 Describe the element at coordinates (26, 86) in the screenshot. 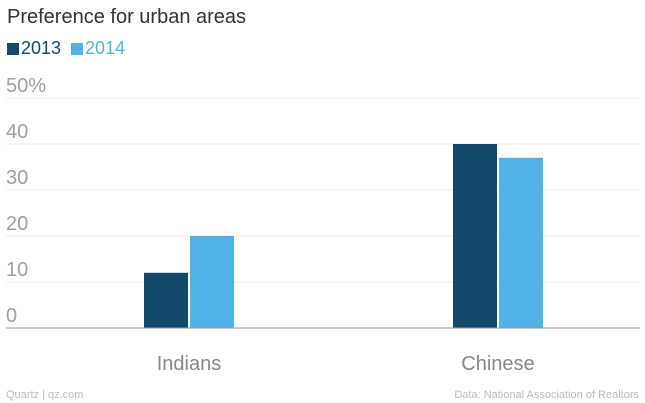

I see `y-tick-label-50: 50%` at that location.